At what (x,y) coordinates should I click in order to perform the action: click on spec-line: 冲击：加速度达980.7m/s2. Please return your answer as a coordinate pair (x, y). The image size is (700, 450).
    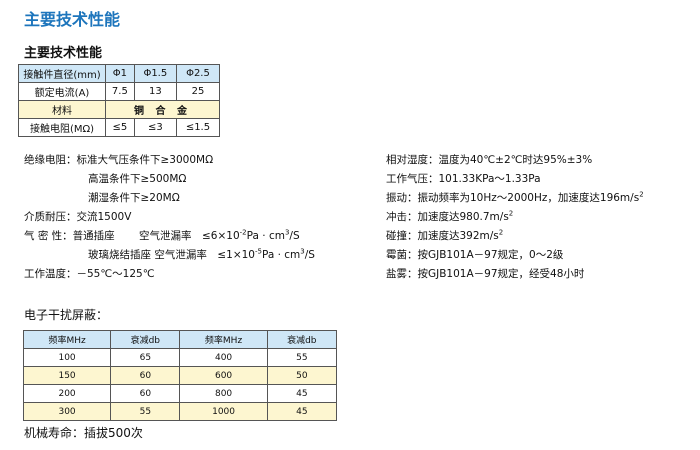
    Looking at the image, I should click on (449, 216).